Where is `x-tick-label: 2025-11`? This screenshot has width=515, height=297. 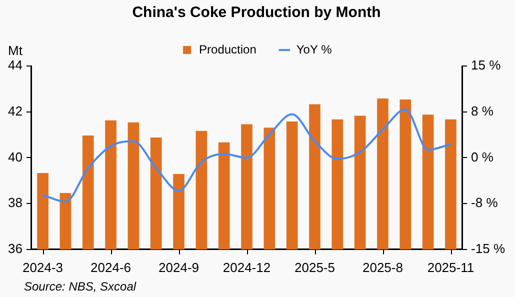 x-tick-label: 2025-11 is located at coordinates (450, 267).